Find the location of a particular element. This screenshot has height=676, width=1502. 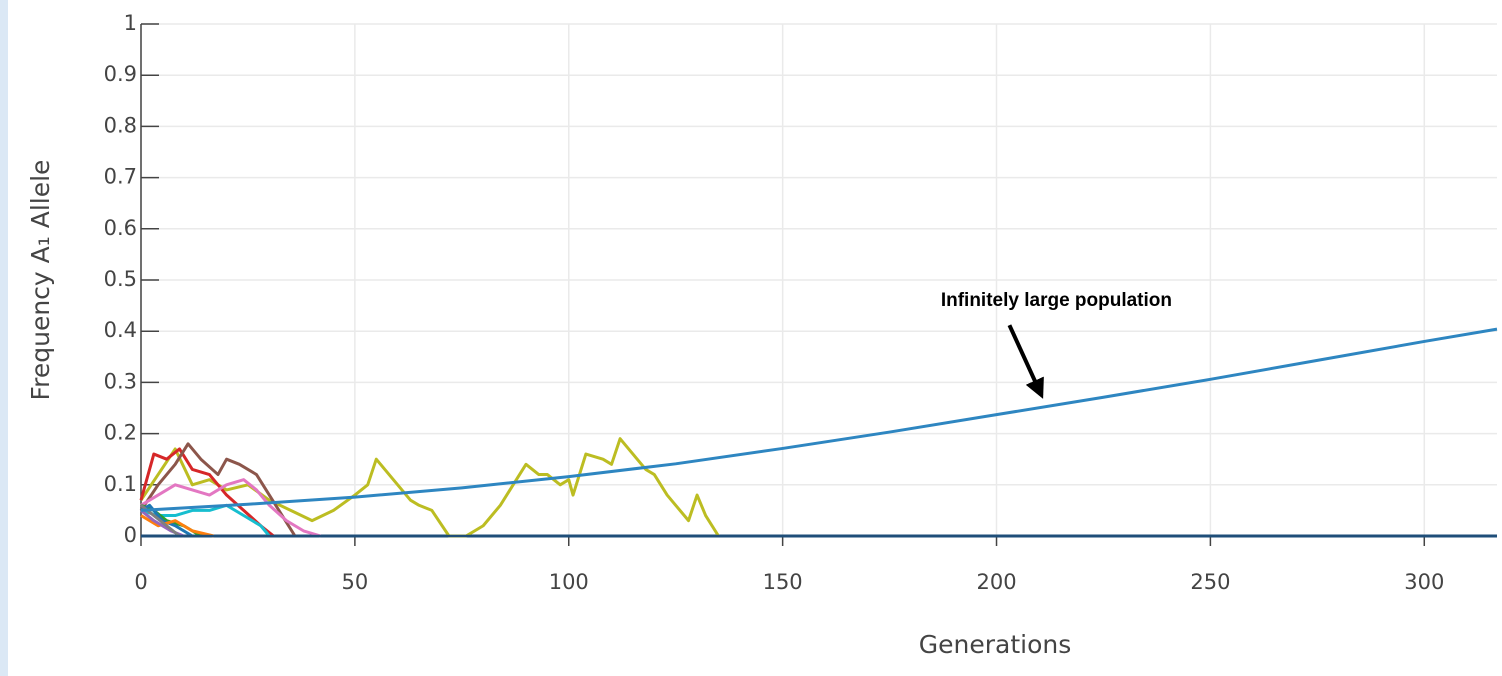

annotation-arrow is located at coordinates (1025, 361).